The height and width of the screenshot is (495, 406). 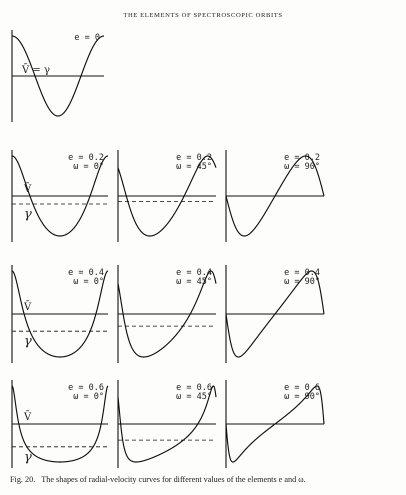 I want to click on running-header: THE ELEMENTS OF SPECTROSCOPIC ORBITS, so click(x=203, y=15).